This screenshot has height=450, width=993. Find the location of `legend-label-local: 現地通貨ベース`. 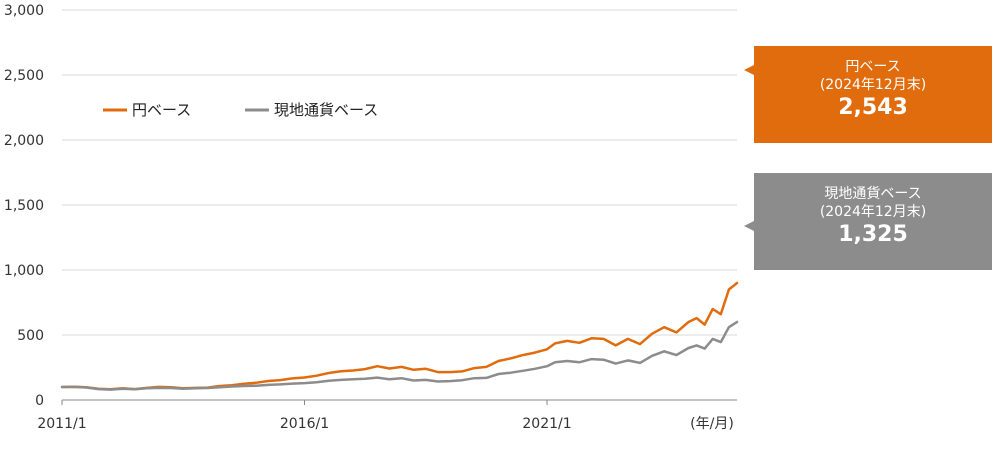

legend-label-local: 現地通貨ベース is located at coordinates (326, 110).